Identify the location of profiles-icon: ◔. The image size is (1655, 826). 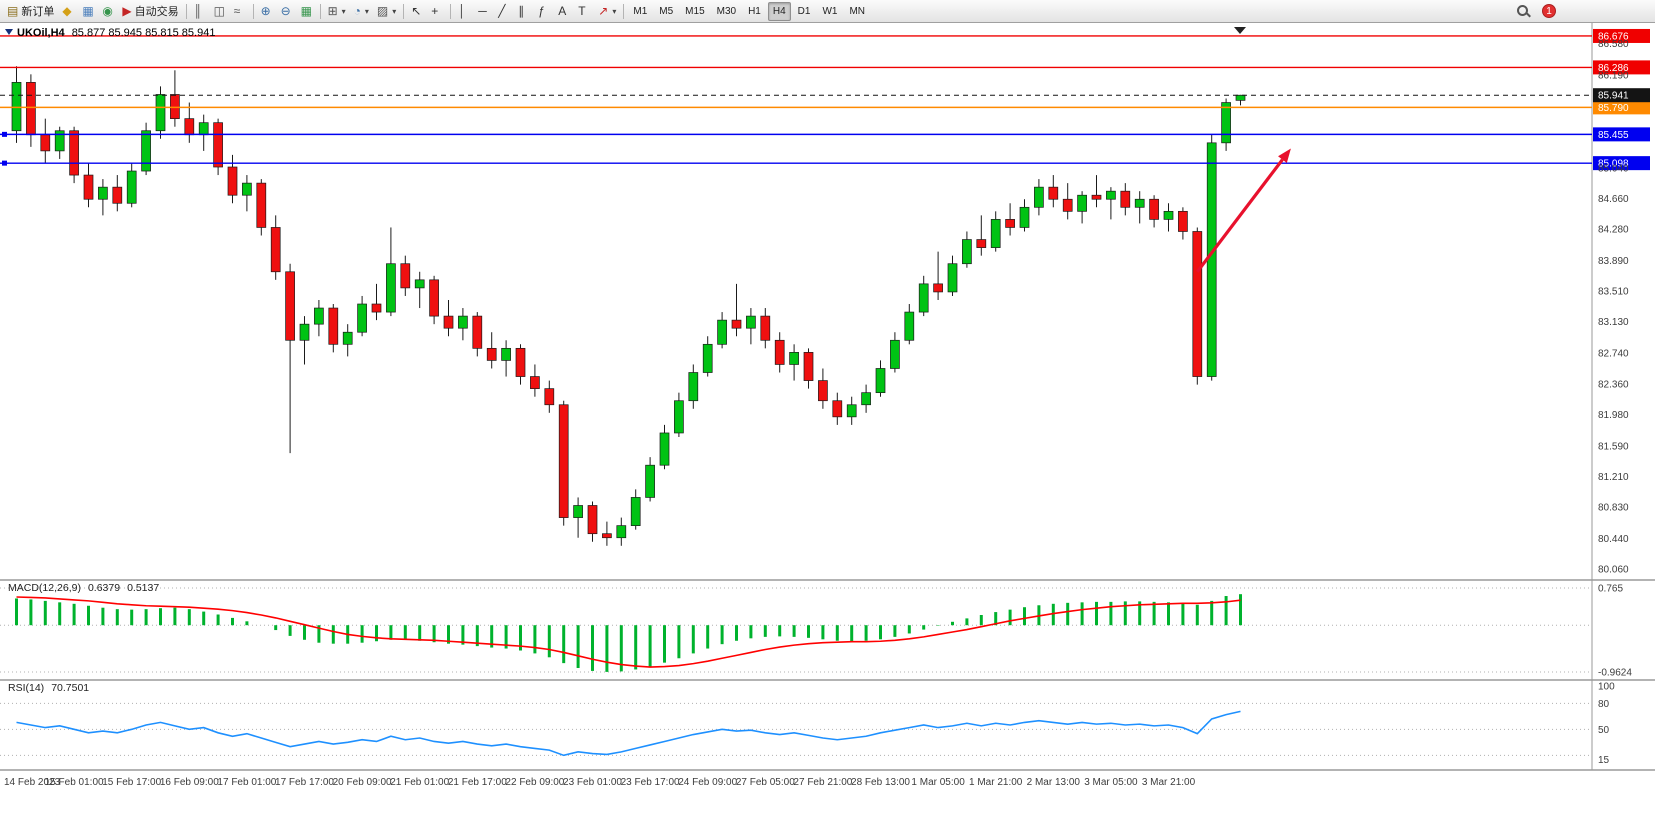
(357, 11).